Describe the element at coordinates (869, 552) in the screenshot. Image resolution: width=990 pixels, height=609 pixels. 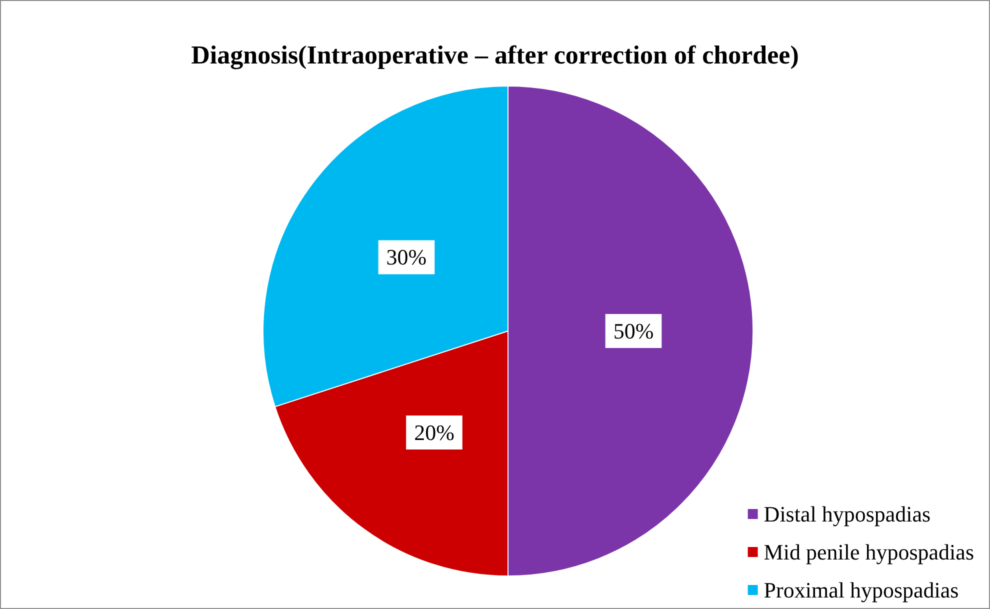
I see `legend-label: Mid penile hypospadias` at that location.